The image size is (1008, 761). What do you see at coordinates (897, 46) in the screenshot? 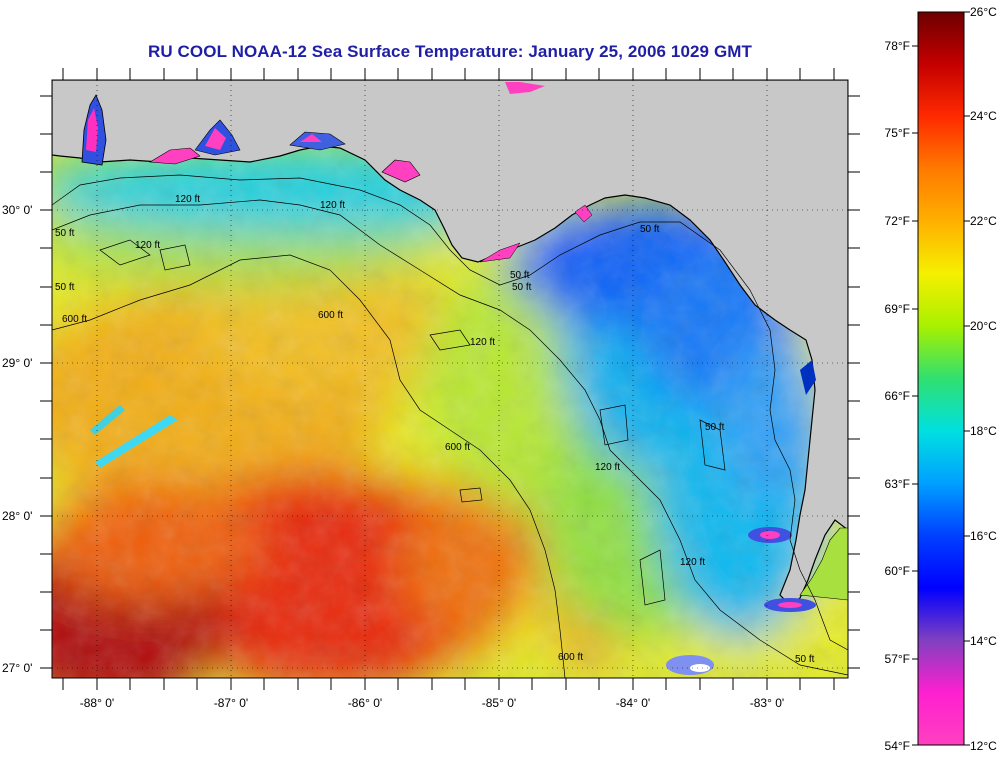
I see `fahrenheit-label: 78°F` at bounding box center [897, 46].